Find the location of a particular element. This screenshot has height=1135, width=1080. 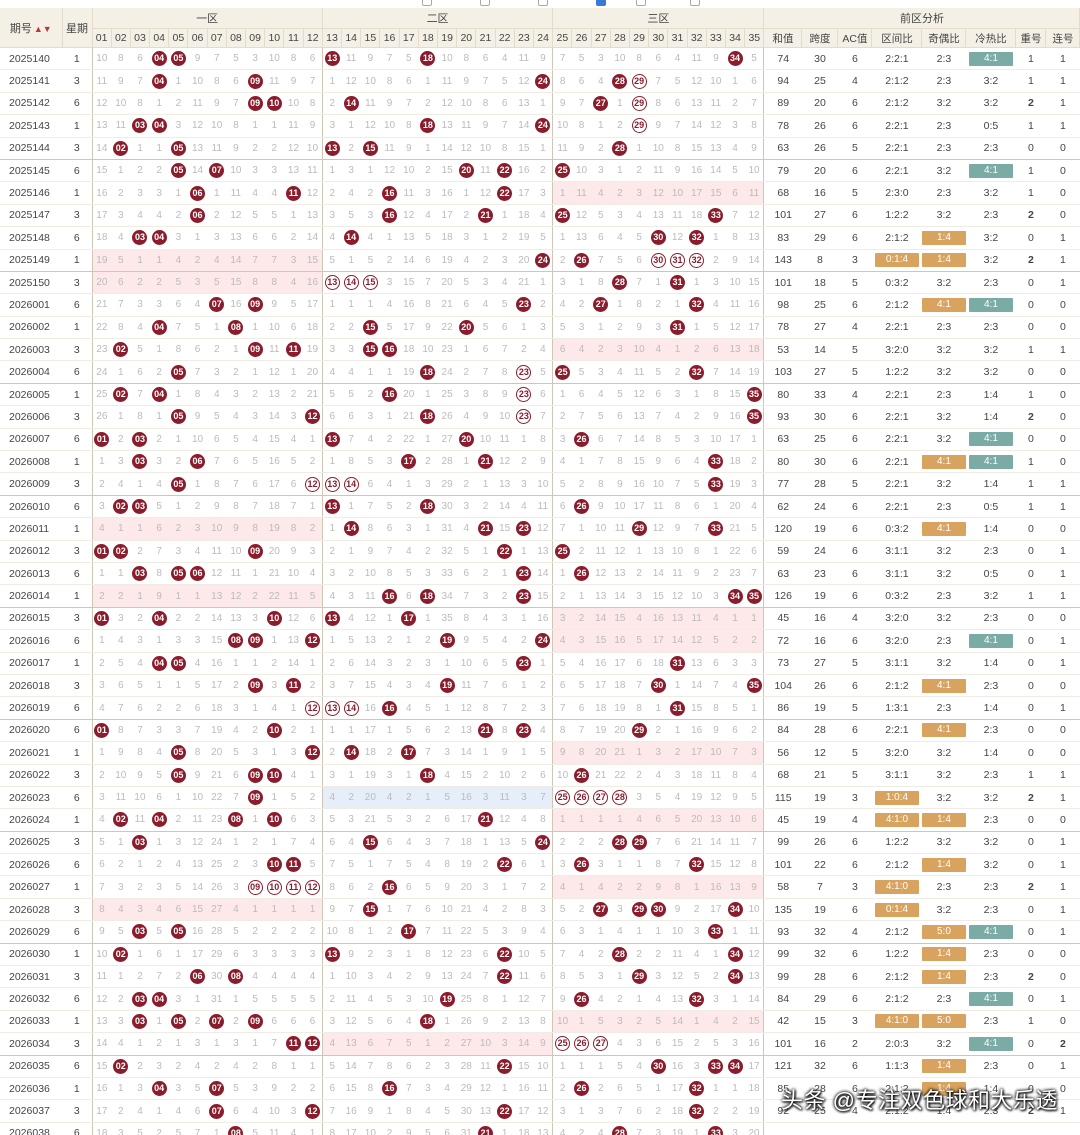

stat-zone-cell: 0:3:2 is located at coordinates (896, 596).